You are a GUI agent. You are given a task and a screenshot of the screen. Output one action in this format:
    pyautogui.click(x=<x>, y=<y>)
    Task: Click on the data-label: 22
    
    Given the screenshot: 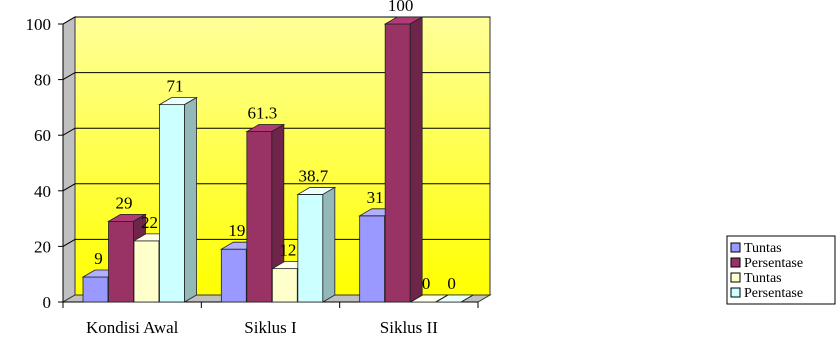 What is the action you would take?
    pyautogui.click(x=149, y=222)
    